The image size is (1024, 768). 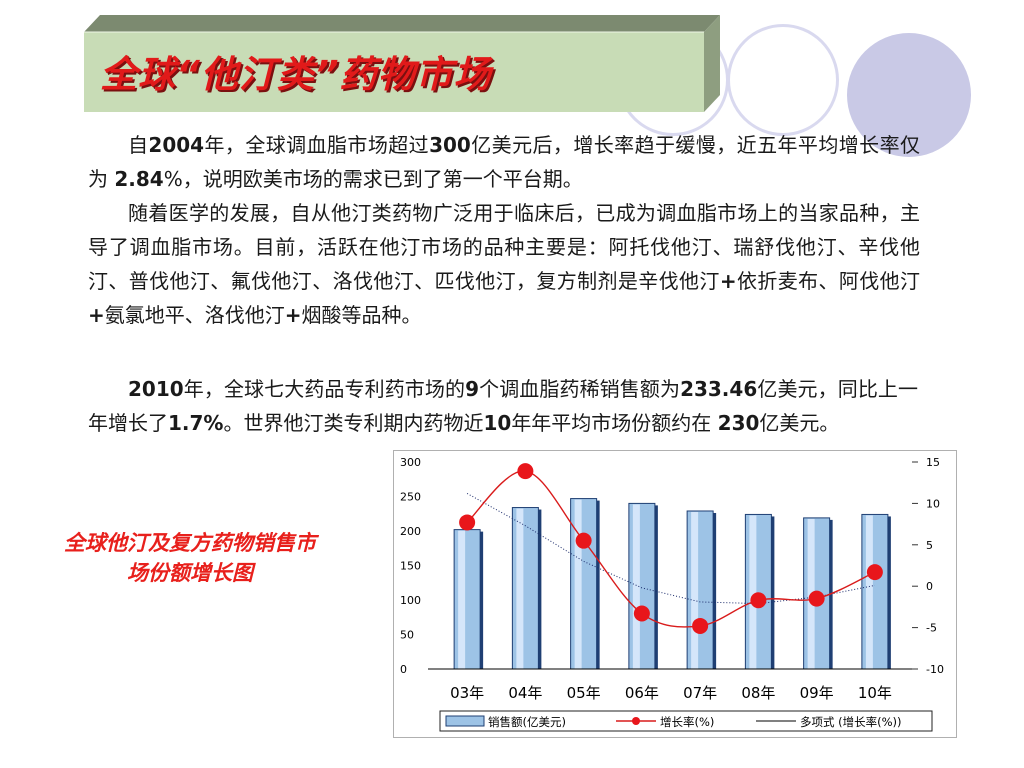 What do you see at coordinates (580, 389) in the screenshot?
I see `text-run: 个调血脂药稀销售额为` at bounding box center [580, 389].